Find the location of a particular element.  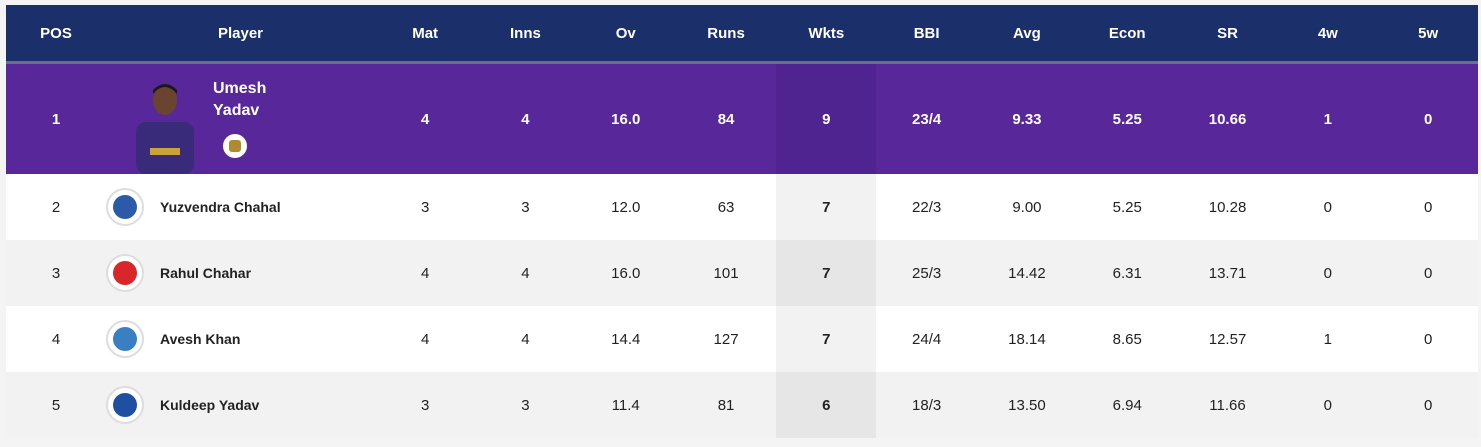

header-avg: Avg is located at coordinates (1027, 34).